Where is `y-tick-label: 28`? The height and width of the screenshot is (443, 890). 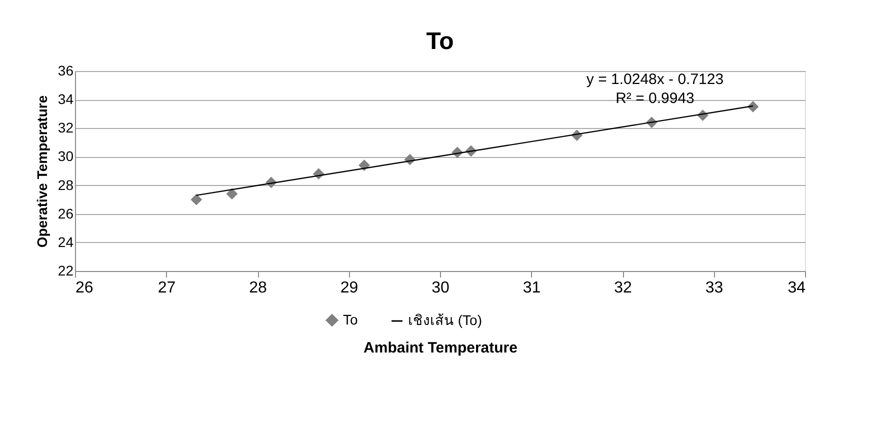 y-tick-label: 28 is located at coordinates (66, 184).